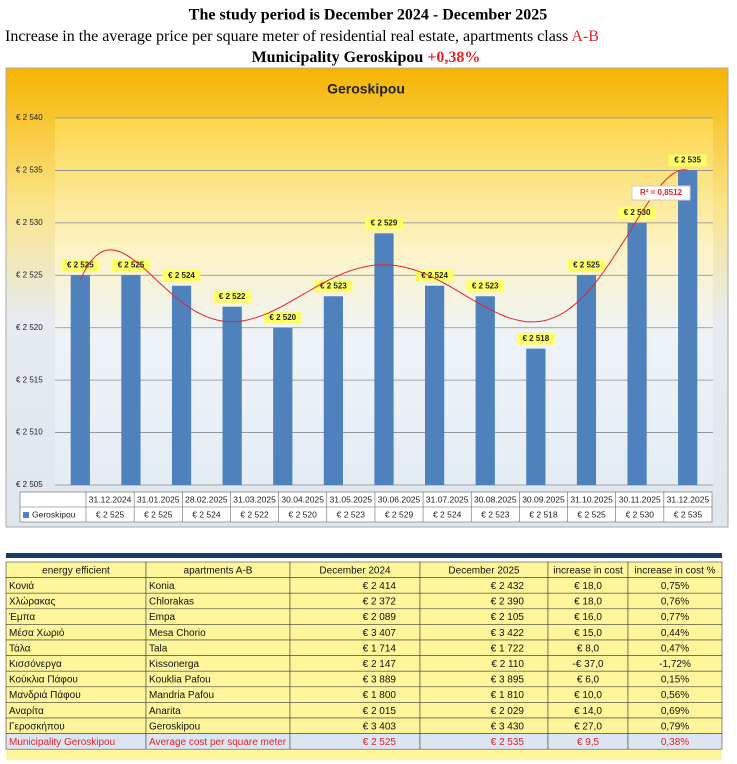  What do you see at coordinates (508, 648) in the screenshot?
I see `table-text: € 1 722` at bounding box center [508, 648].